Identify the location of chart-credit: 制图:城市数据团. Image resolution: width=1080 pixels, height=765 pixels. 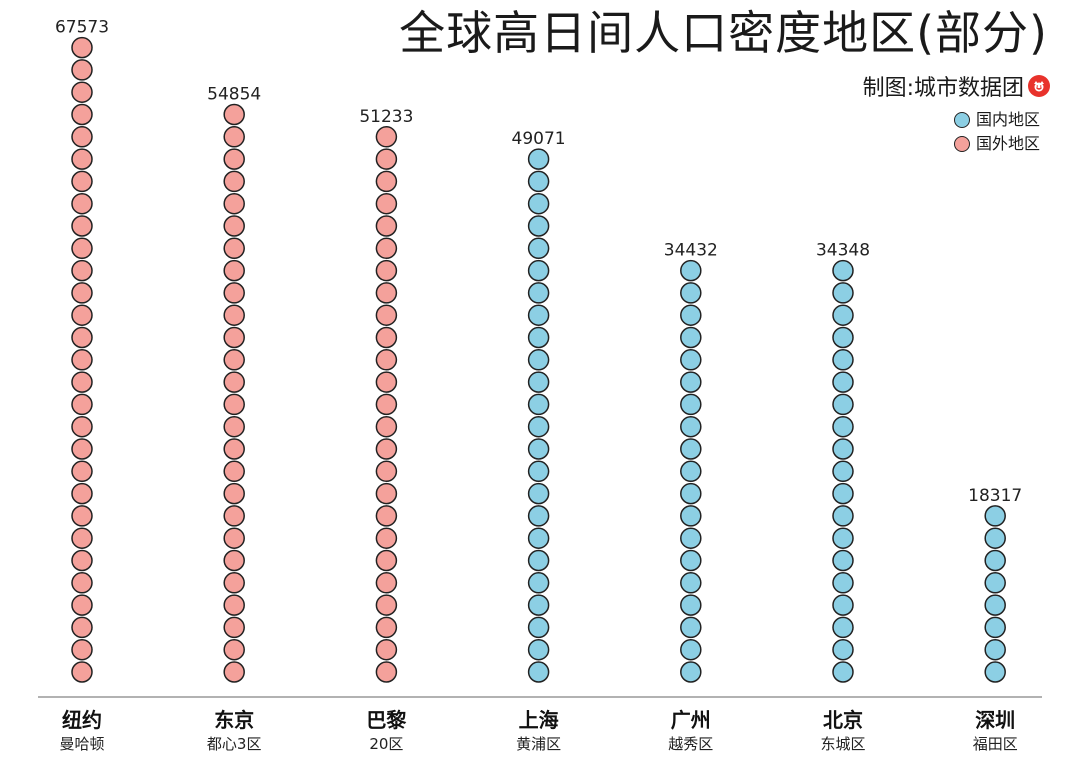
(956, 86).